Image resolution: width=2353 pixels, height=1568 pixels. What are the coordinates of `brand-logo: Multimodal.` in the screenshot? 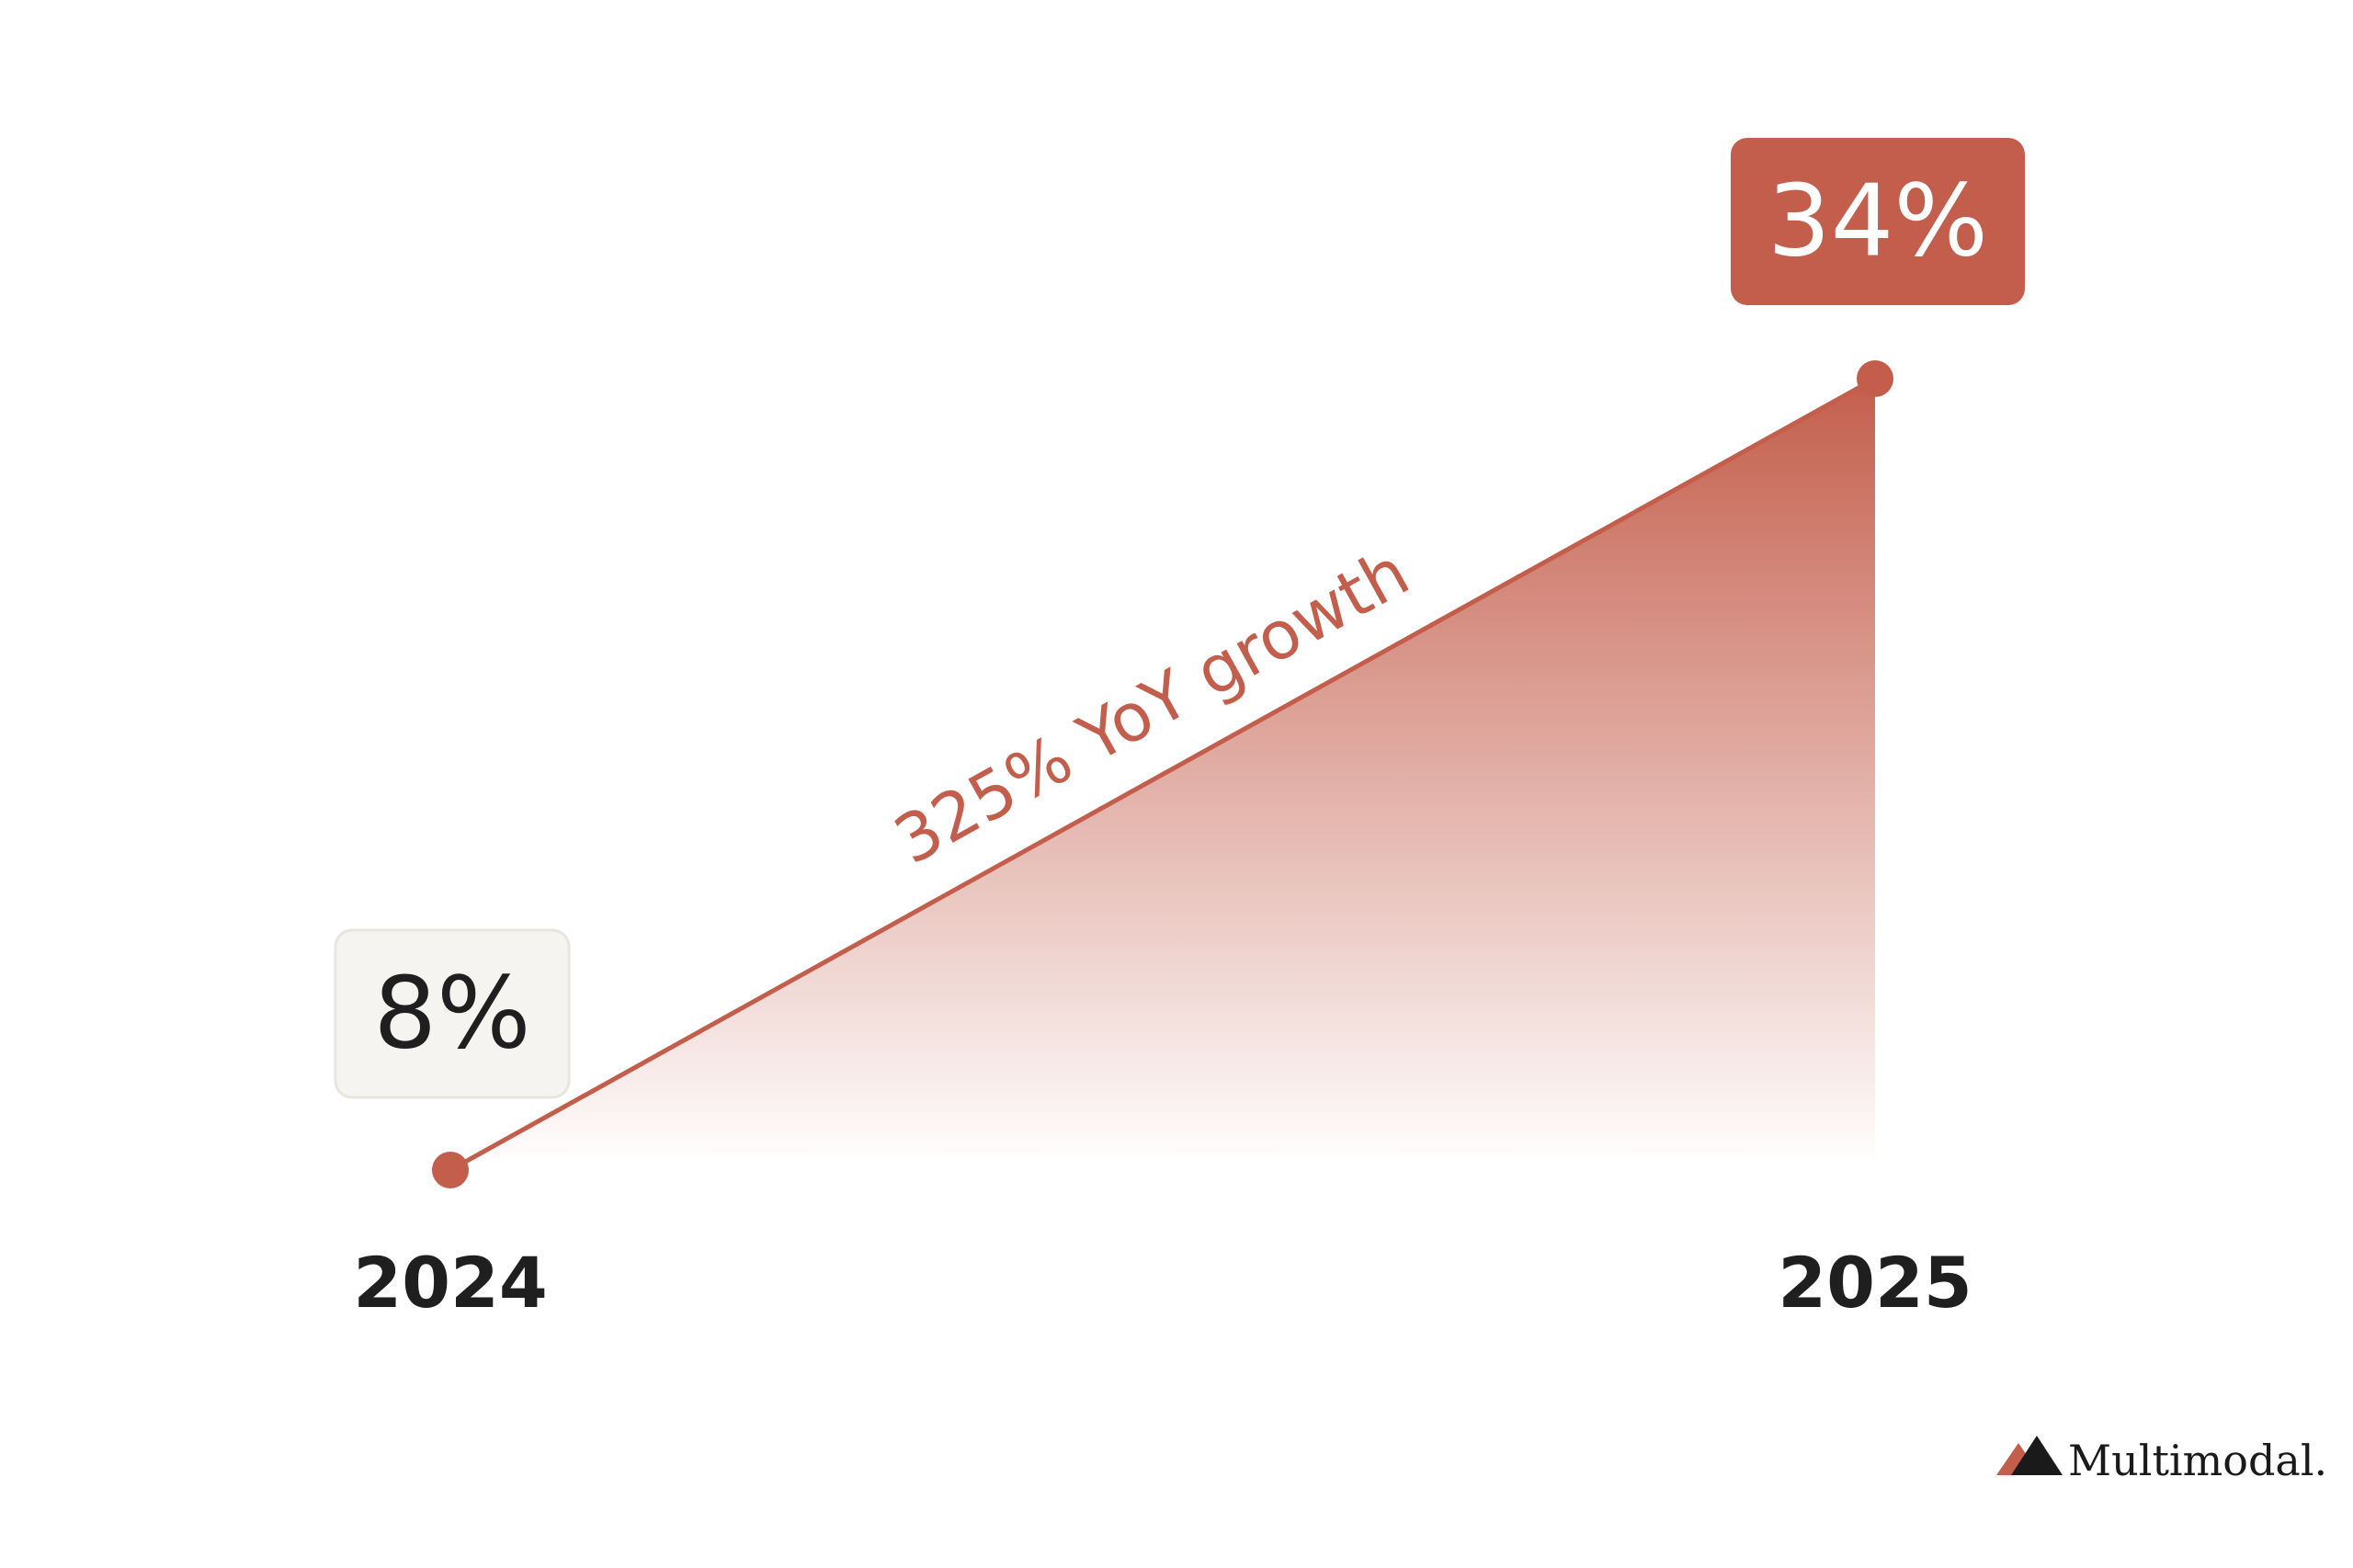 It's located at (2161, 1460).